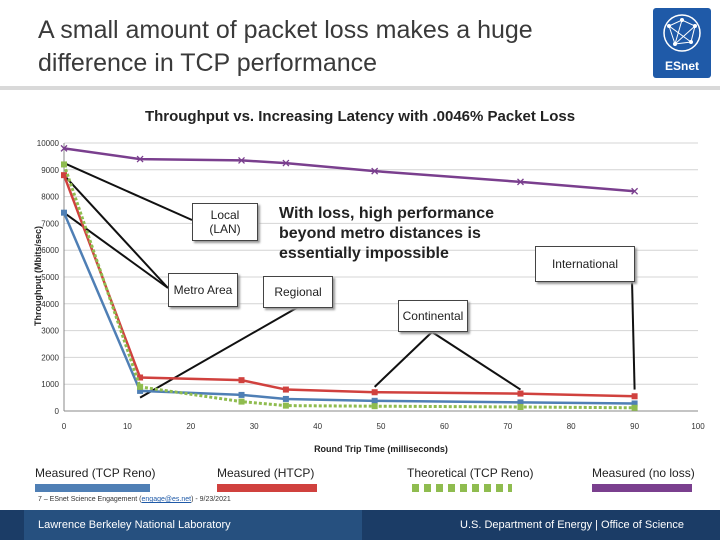 The height and width of the screenshot is (540, 720). What do you see at coordinates (476, 361) in the screenshot?
I see `pointer-continental-right` at bounding box center [476, 361].